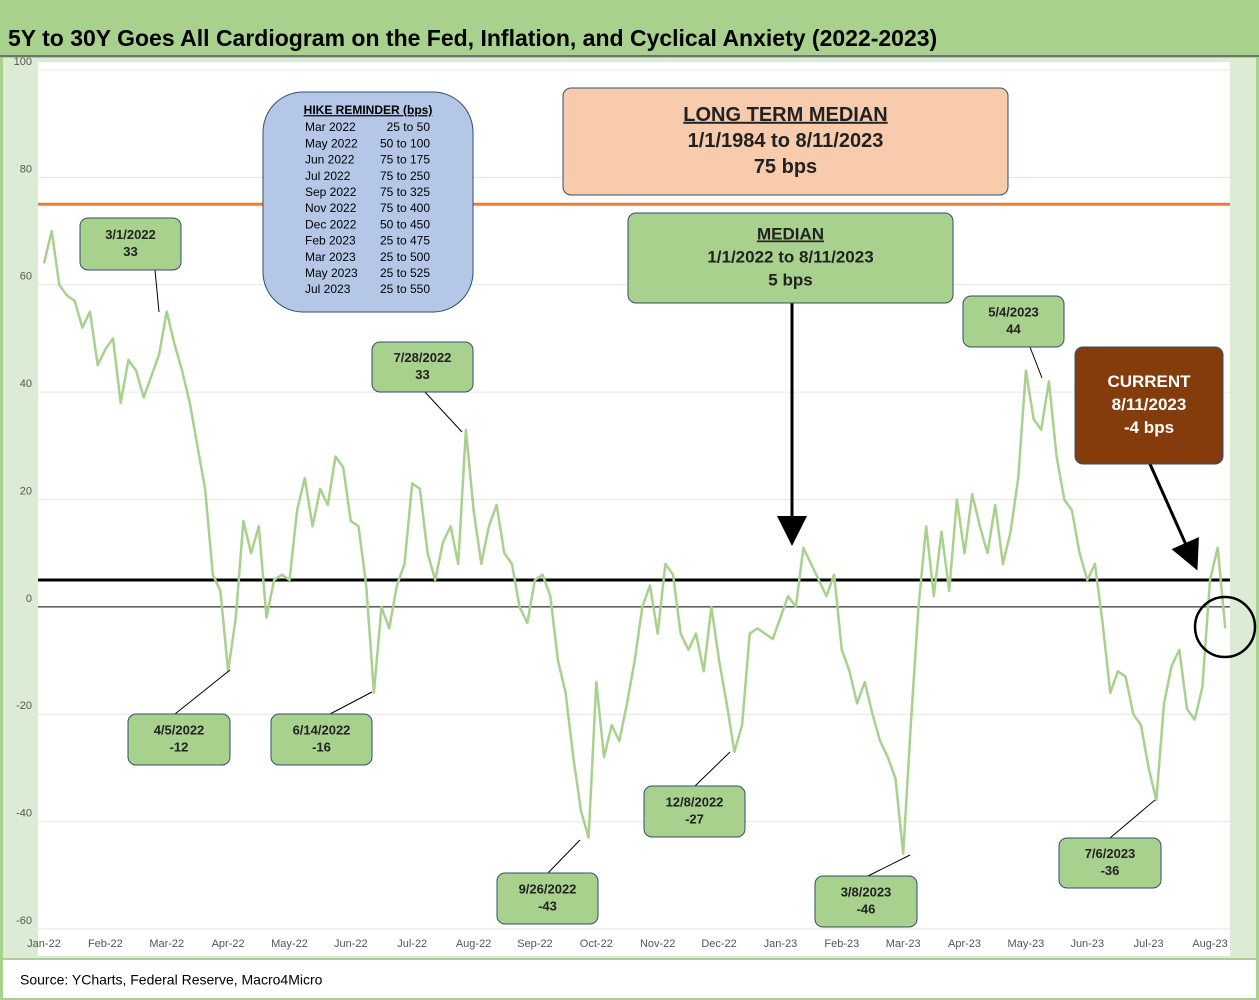 The height and width of the screenshot is (1000, 1259). I want to click on y-tick-label: 80, so click(26, 169).